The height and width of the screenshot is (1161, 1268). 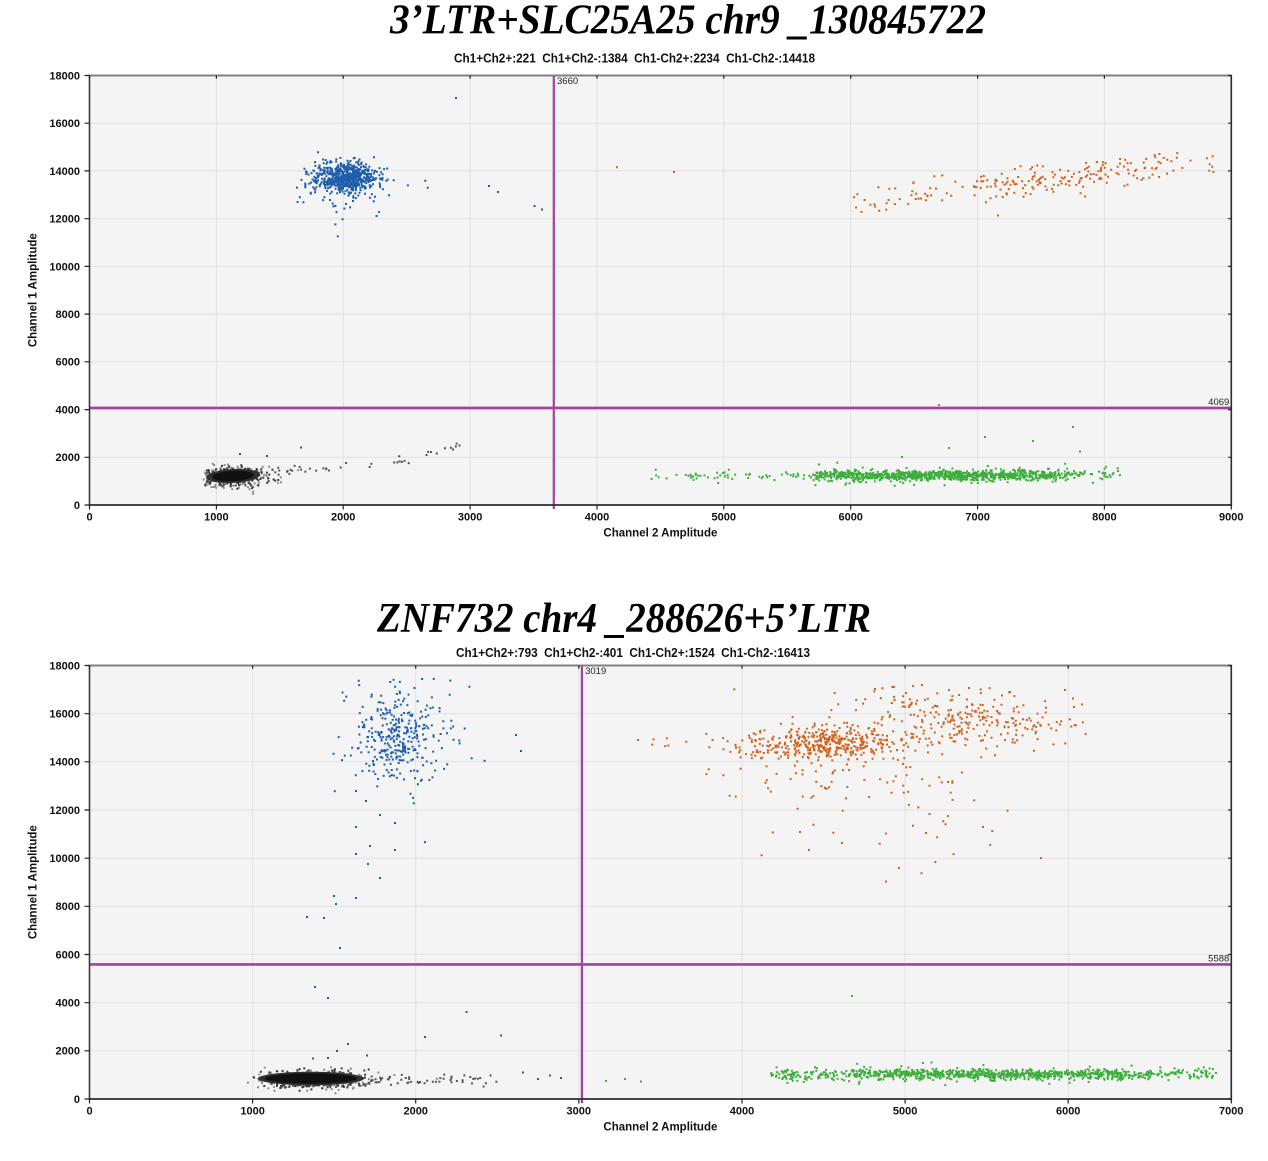 I want to click on svg-text: 3660, so click(x=567, y=81).